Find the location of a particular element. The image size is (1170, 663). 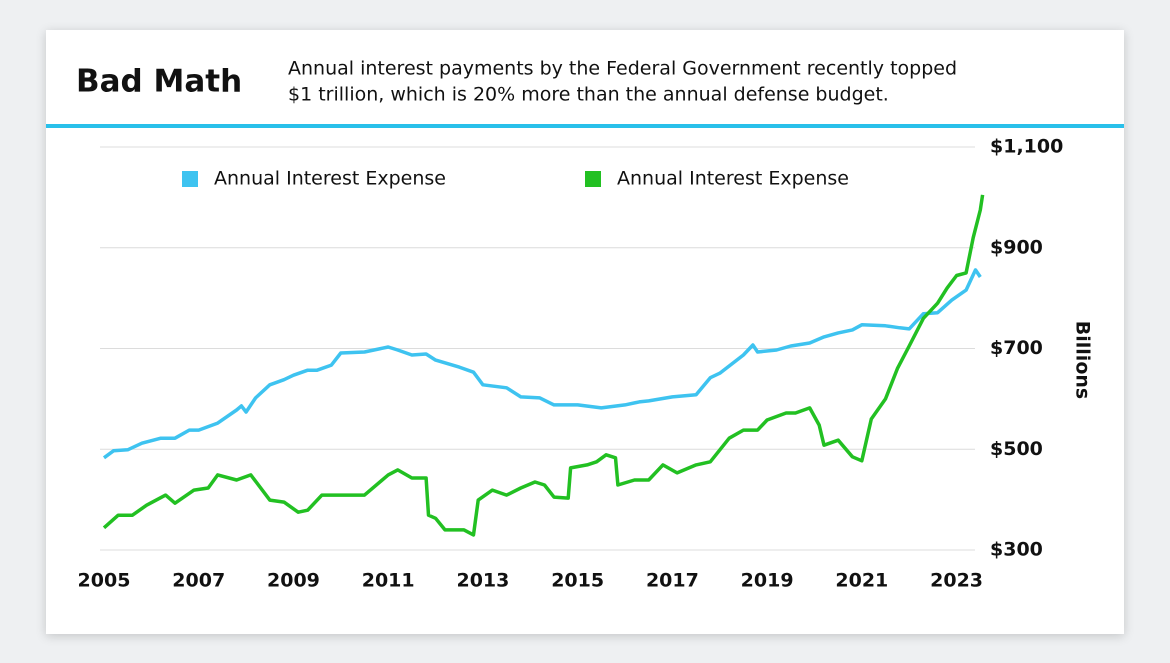

y-tick-label: $900 is located at coordinates (1016, 247).